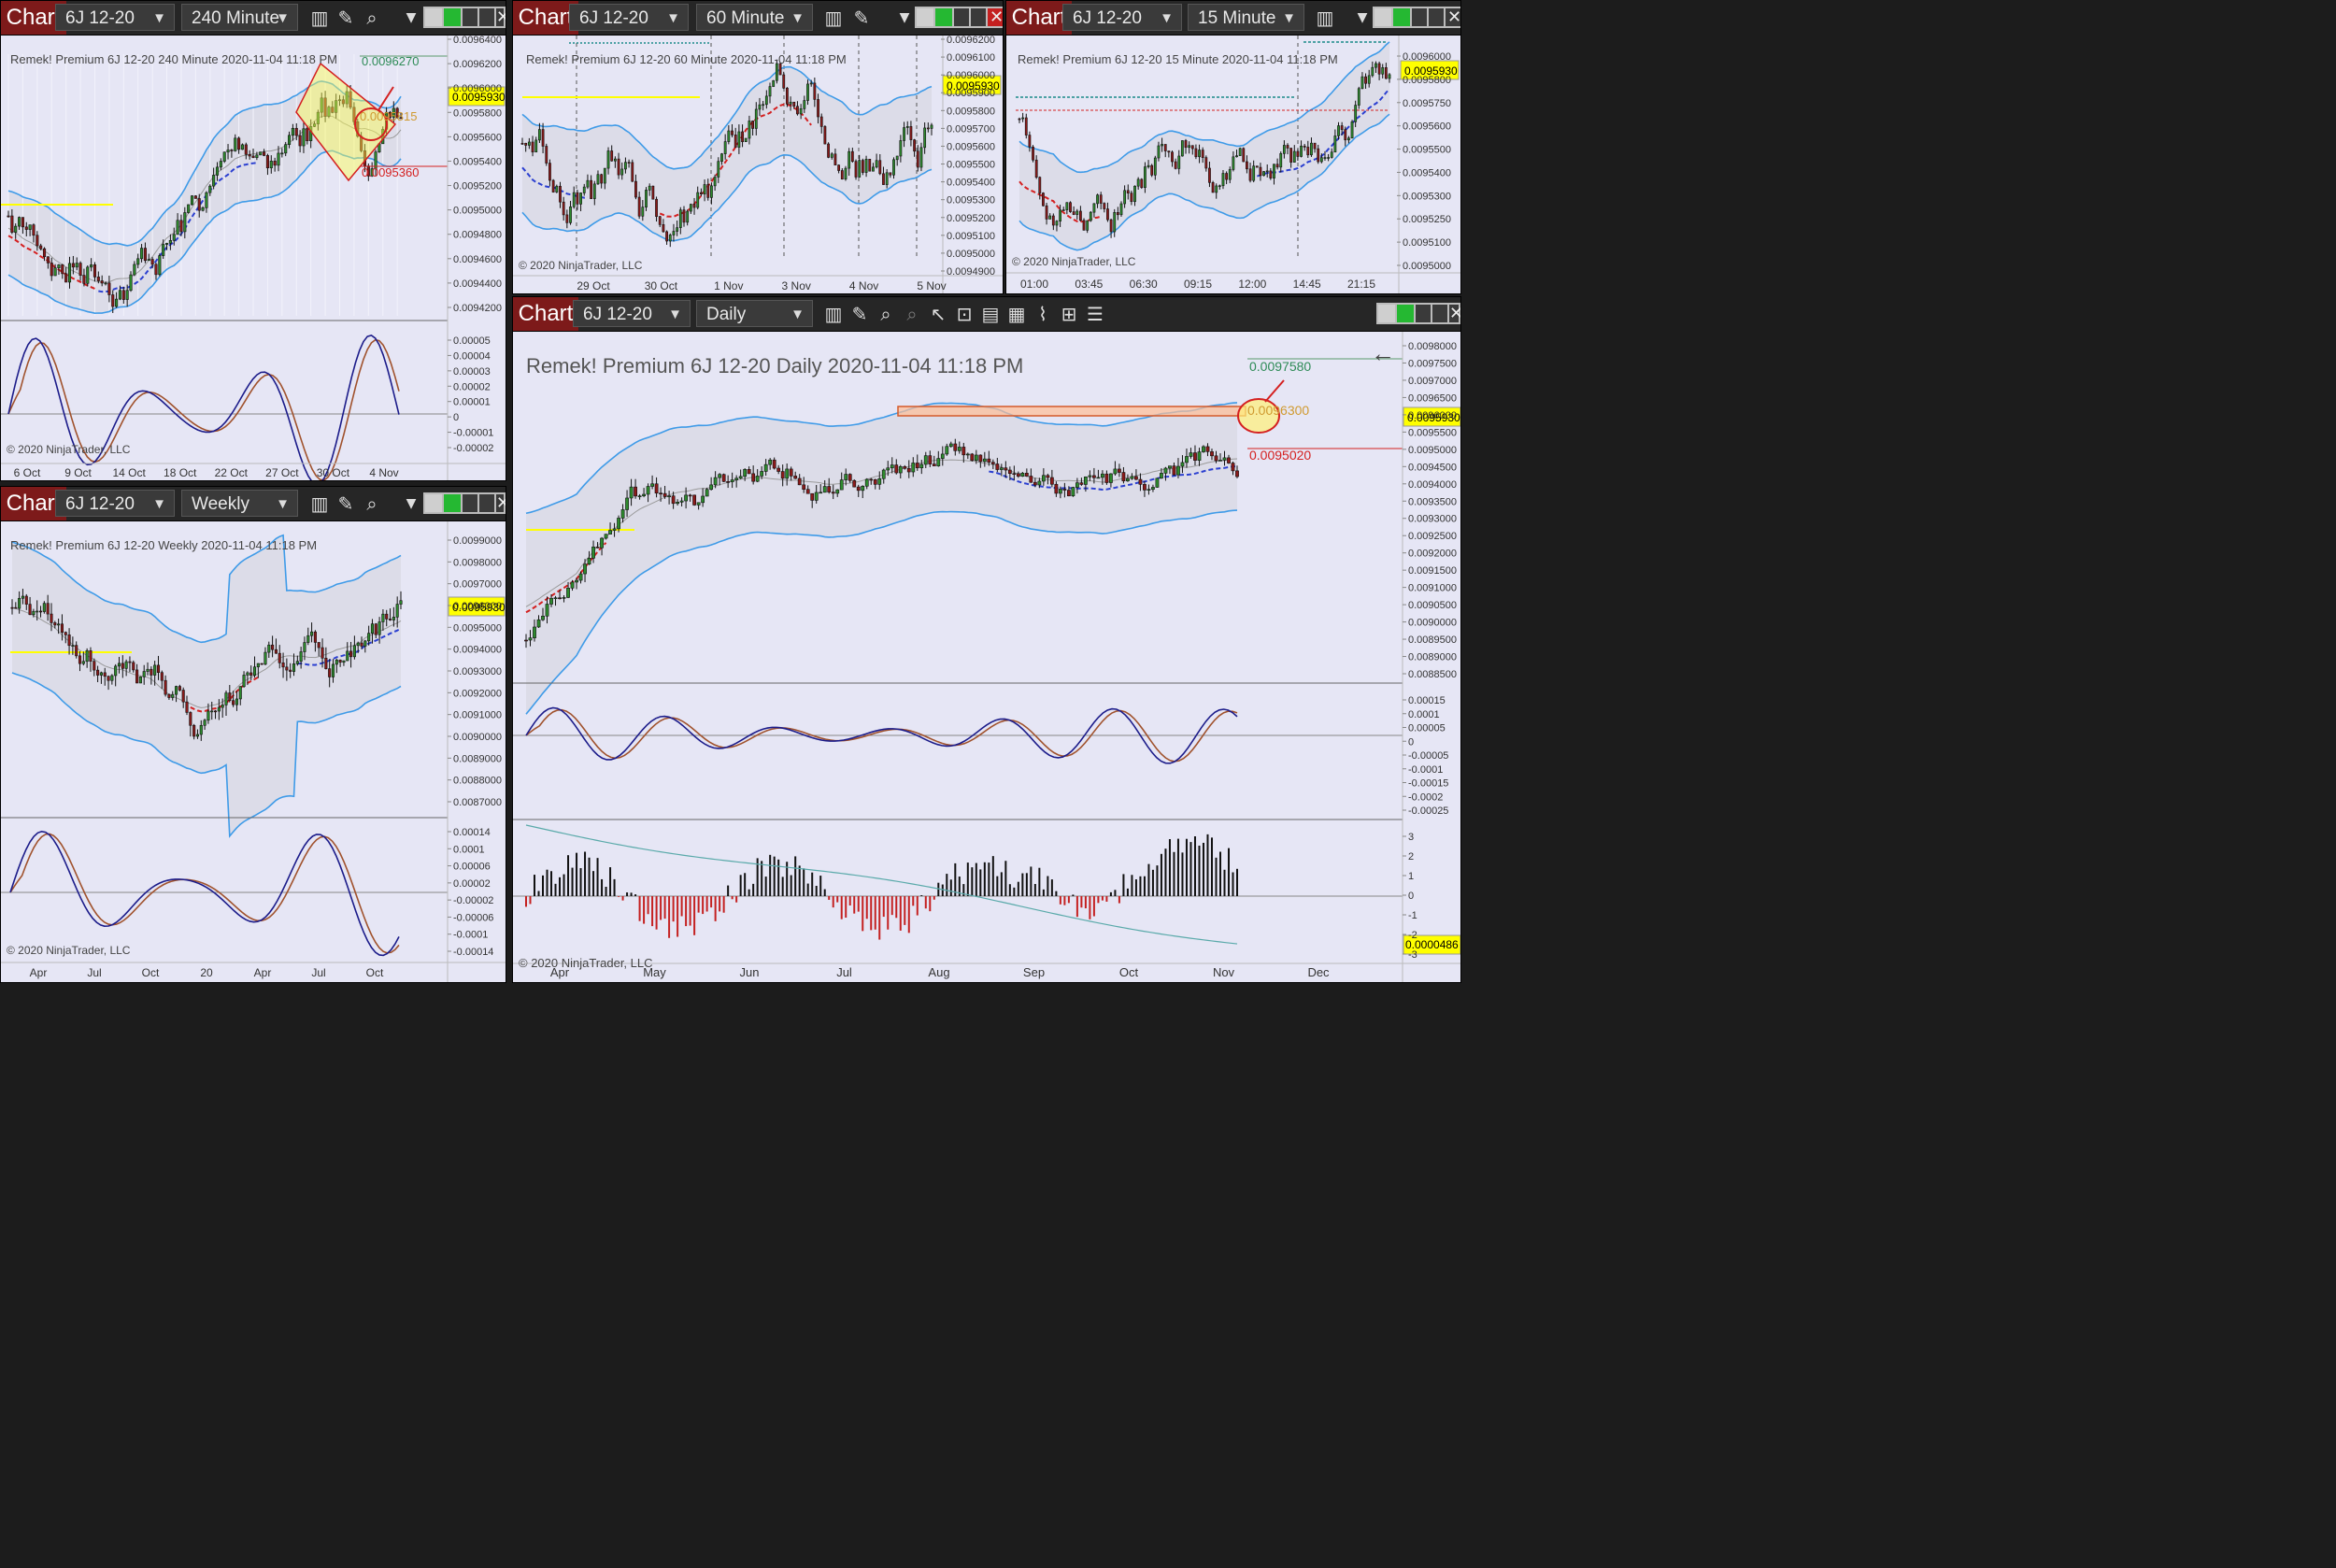 The width and height of the screenshot is (2336, 1568). I want to click on chart-trader-icon: ⌇, so click(1042, 314).